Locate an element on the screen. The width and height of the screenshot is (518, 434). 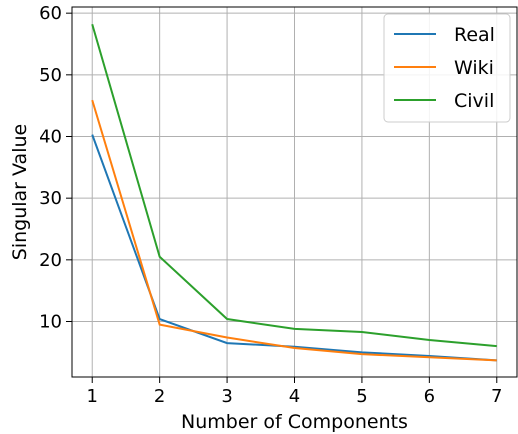
x-axis-label: Number of Components is located at coordinates (294, 422).